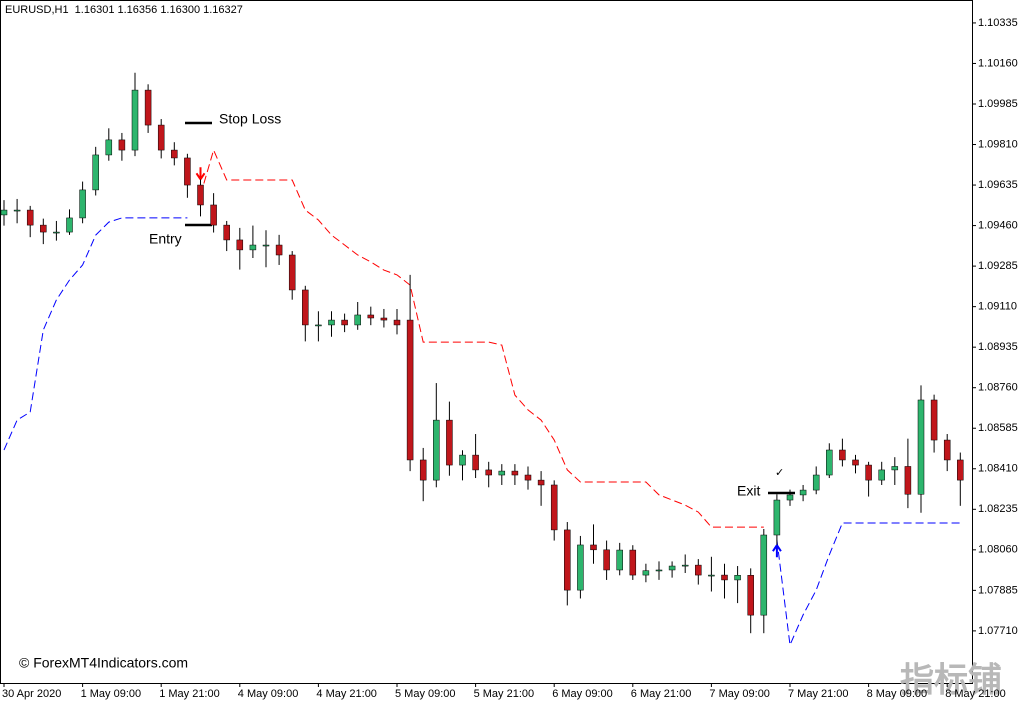  What do you see at coordinates (998, 590) in the screenshot?
I see `y-tick-label: 1.07885` at bounding box center [998, 590].